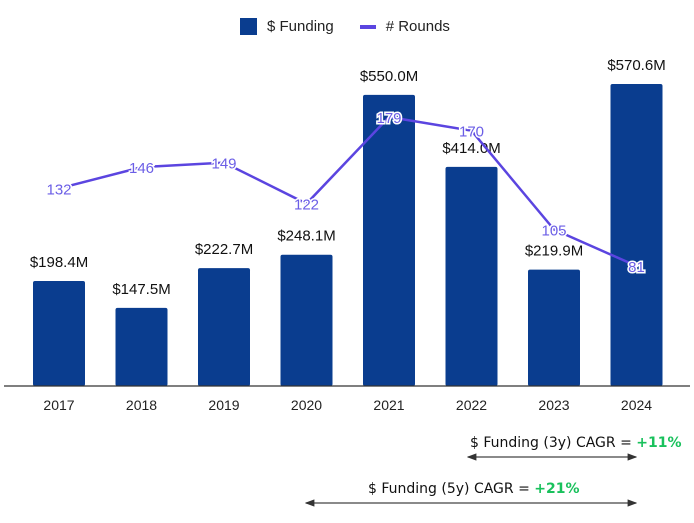 The width and height of the screenshot is (694, 523). I want to click on cagr-3y-value: +11%, so click(659, 443).